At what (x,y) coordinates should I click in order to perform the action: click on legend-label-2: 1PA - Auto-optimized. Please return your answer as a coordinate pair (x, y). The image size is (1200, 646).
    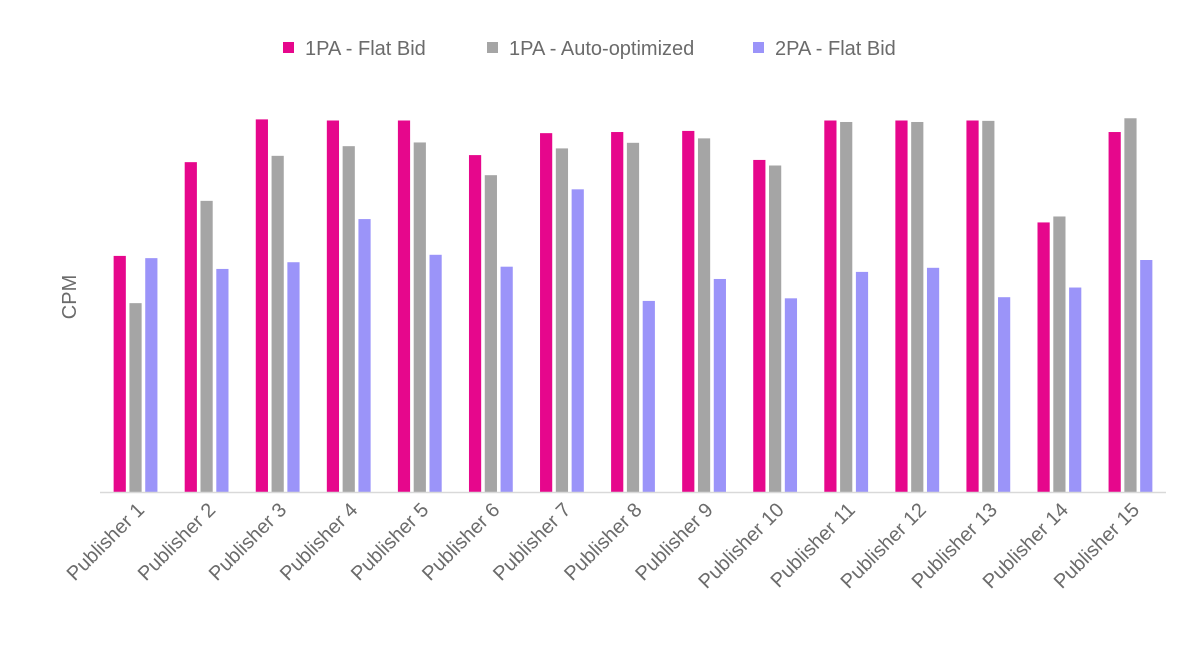
    Looking at the image, I should click on (601, 49).